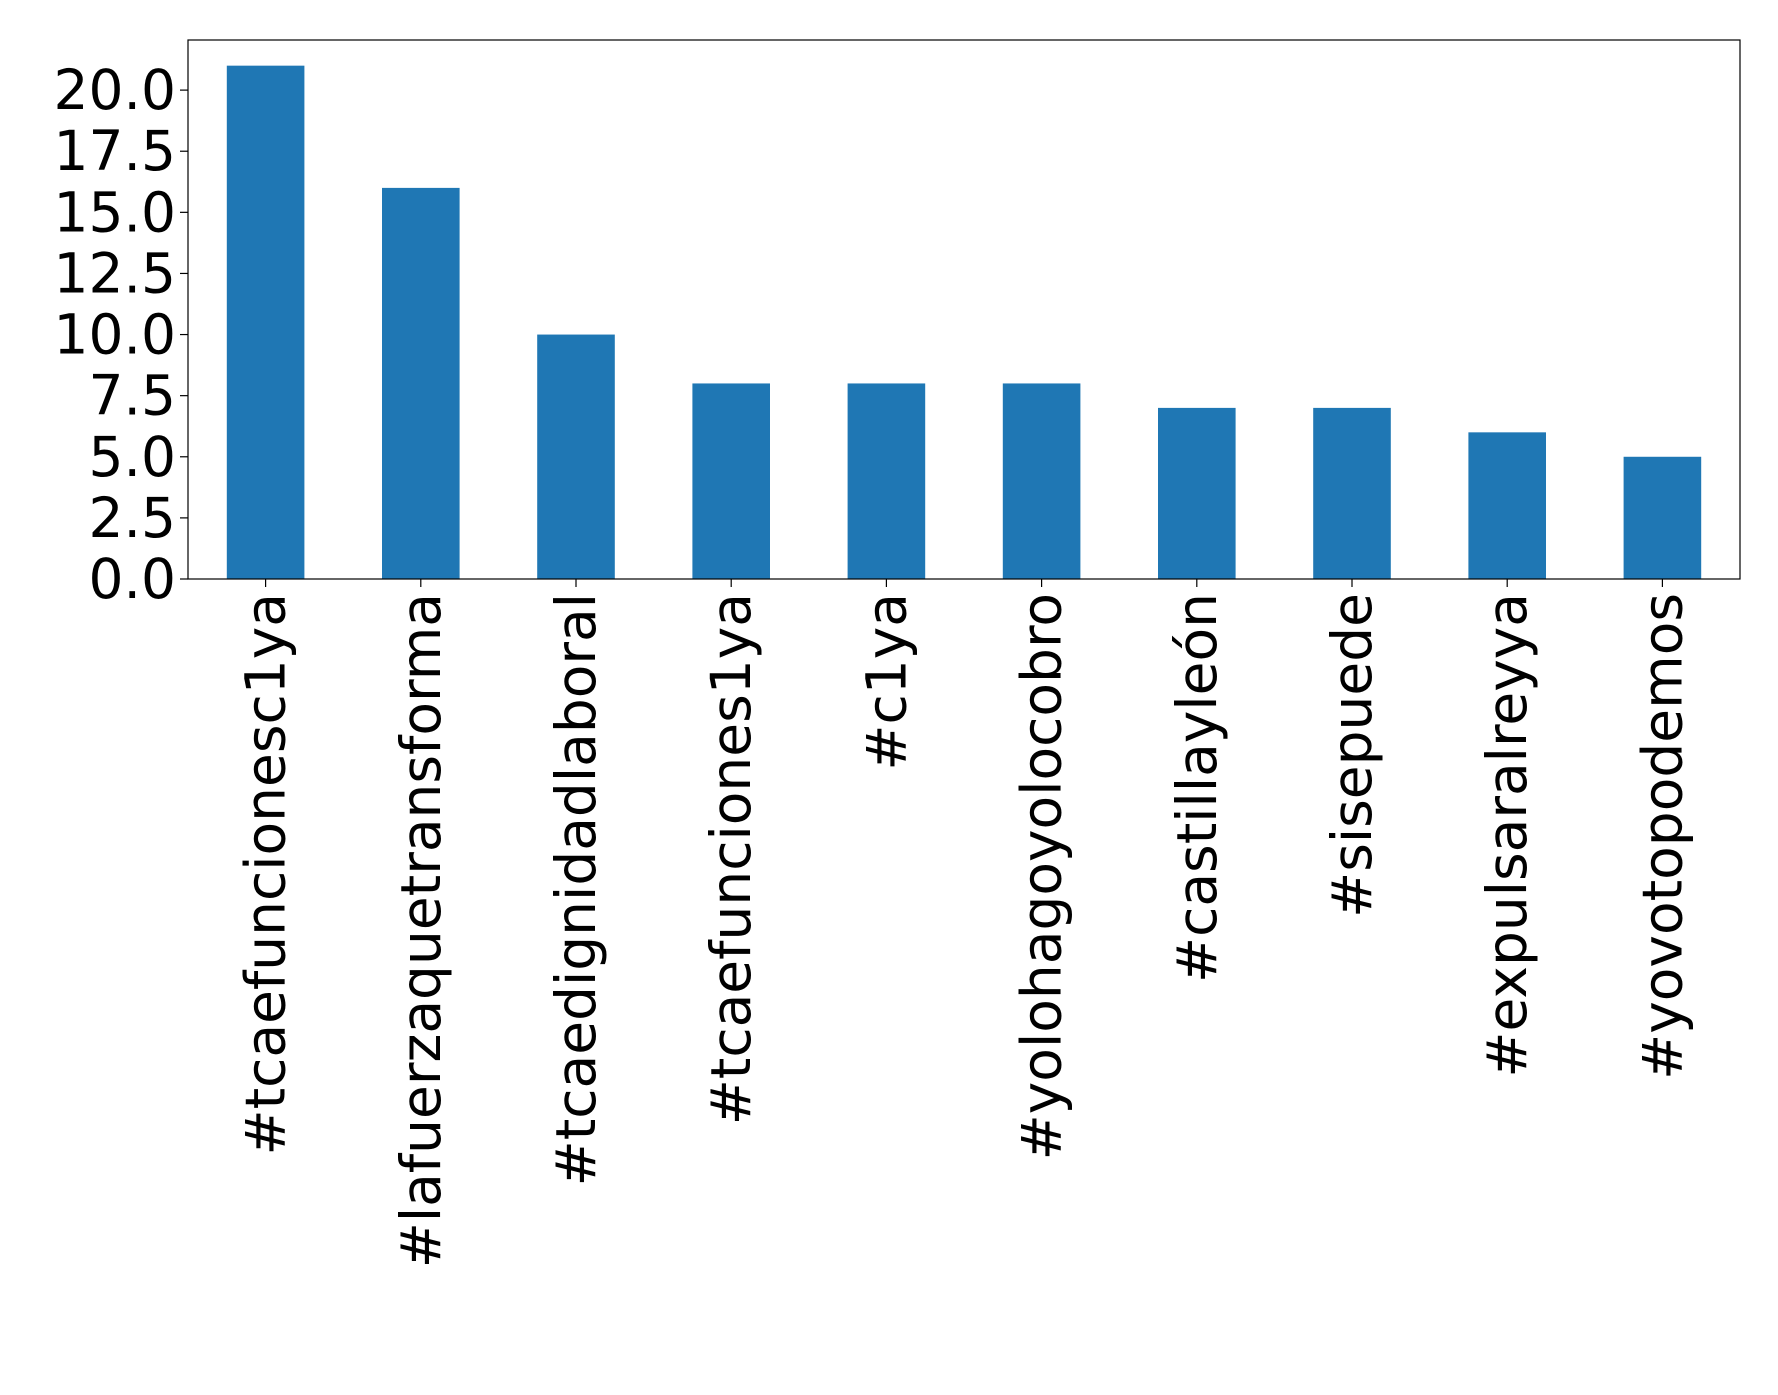  Describe the element at coordinates (886, 682) in the screenshot. I see `x-tick-label: #c1ya` at that location.